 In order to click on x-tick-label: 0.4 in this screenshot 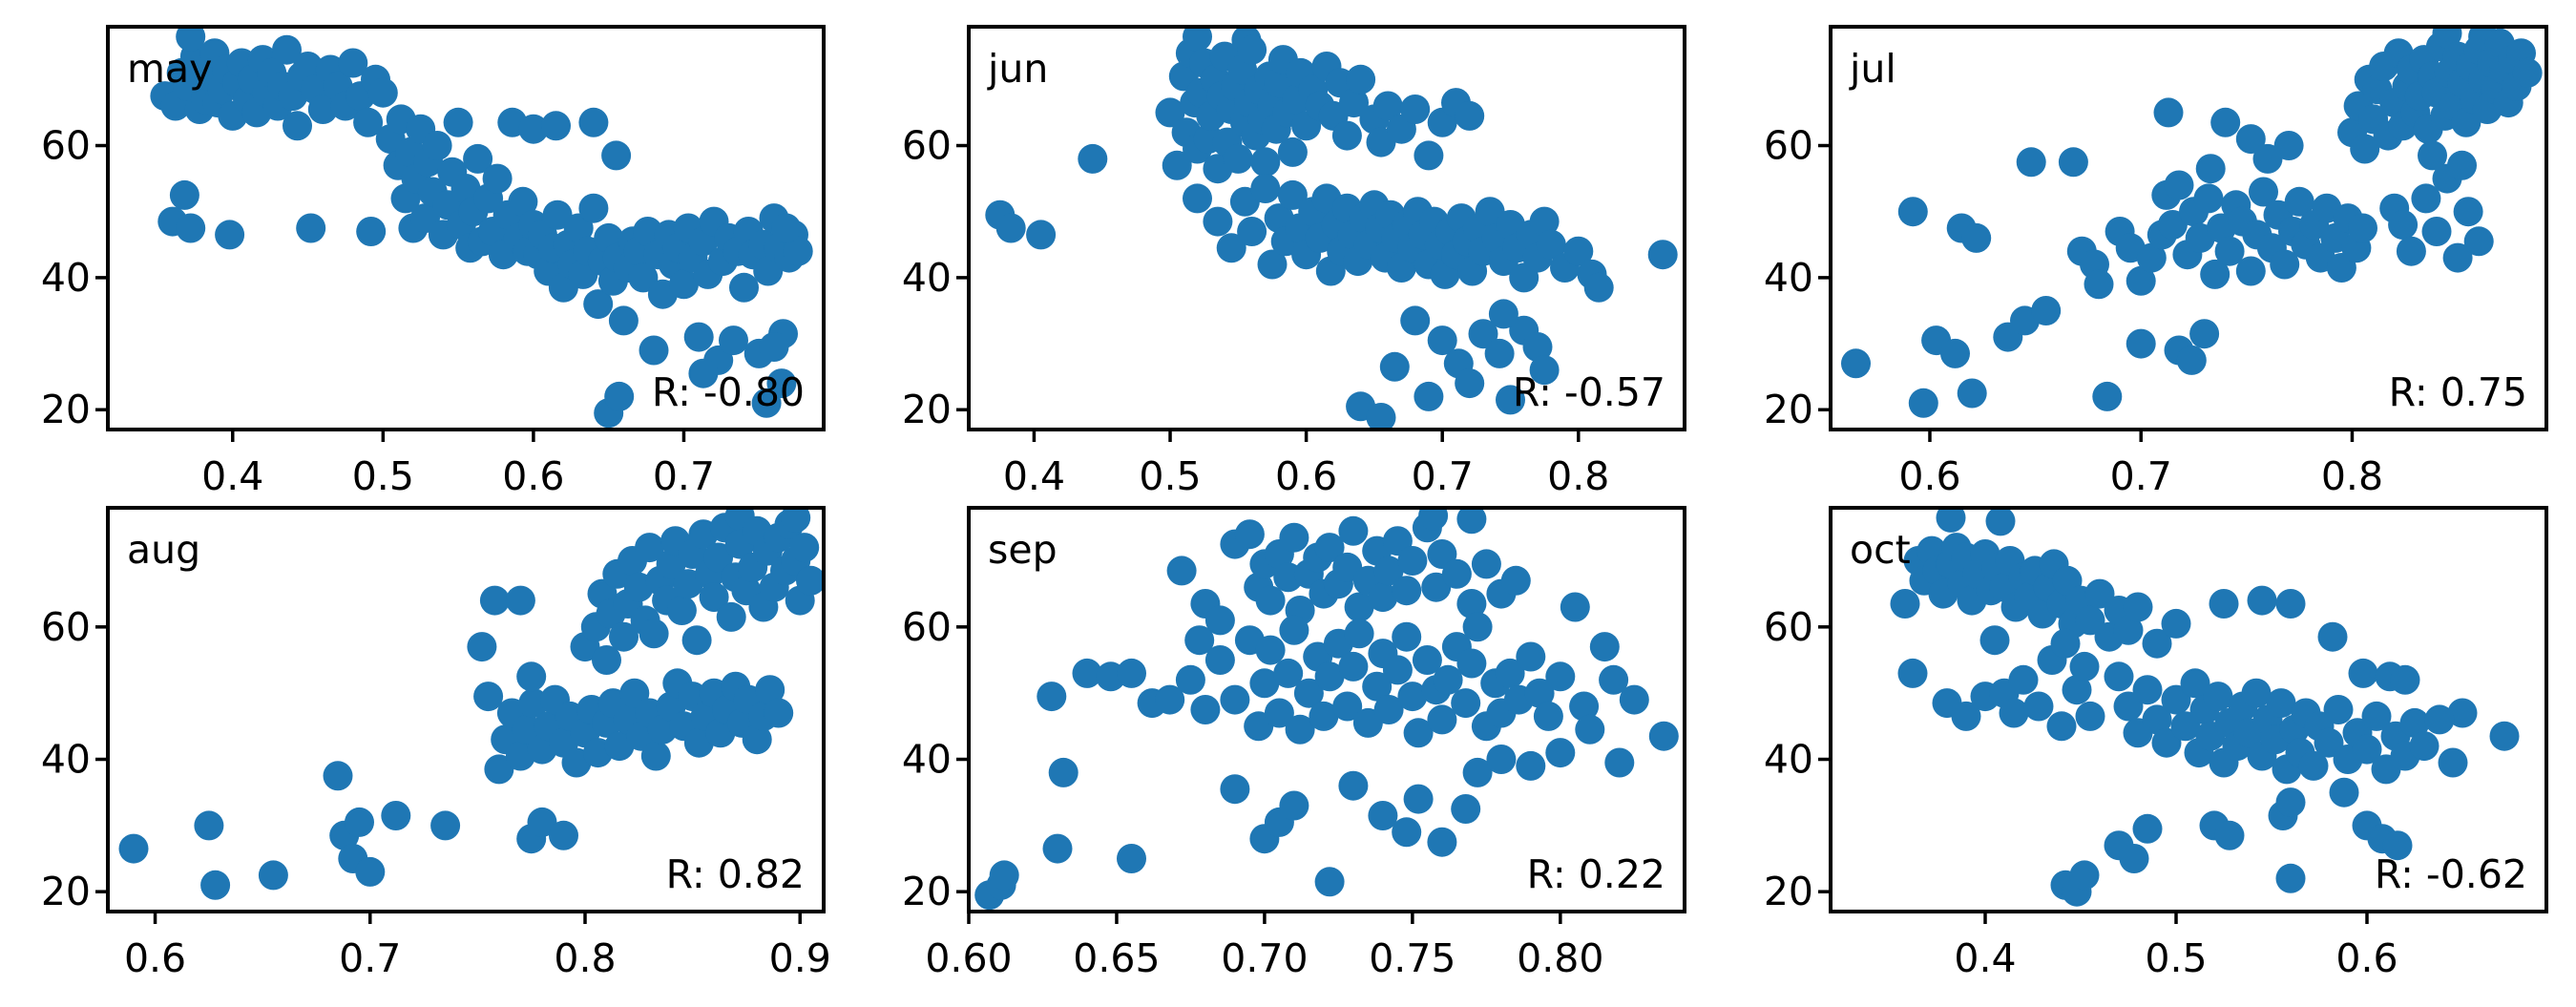, I will do `click(1985, 958)`.